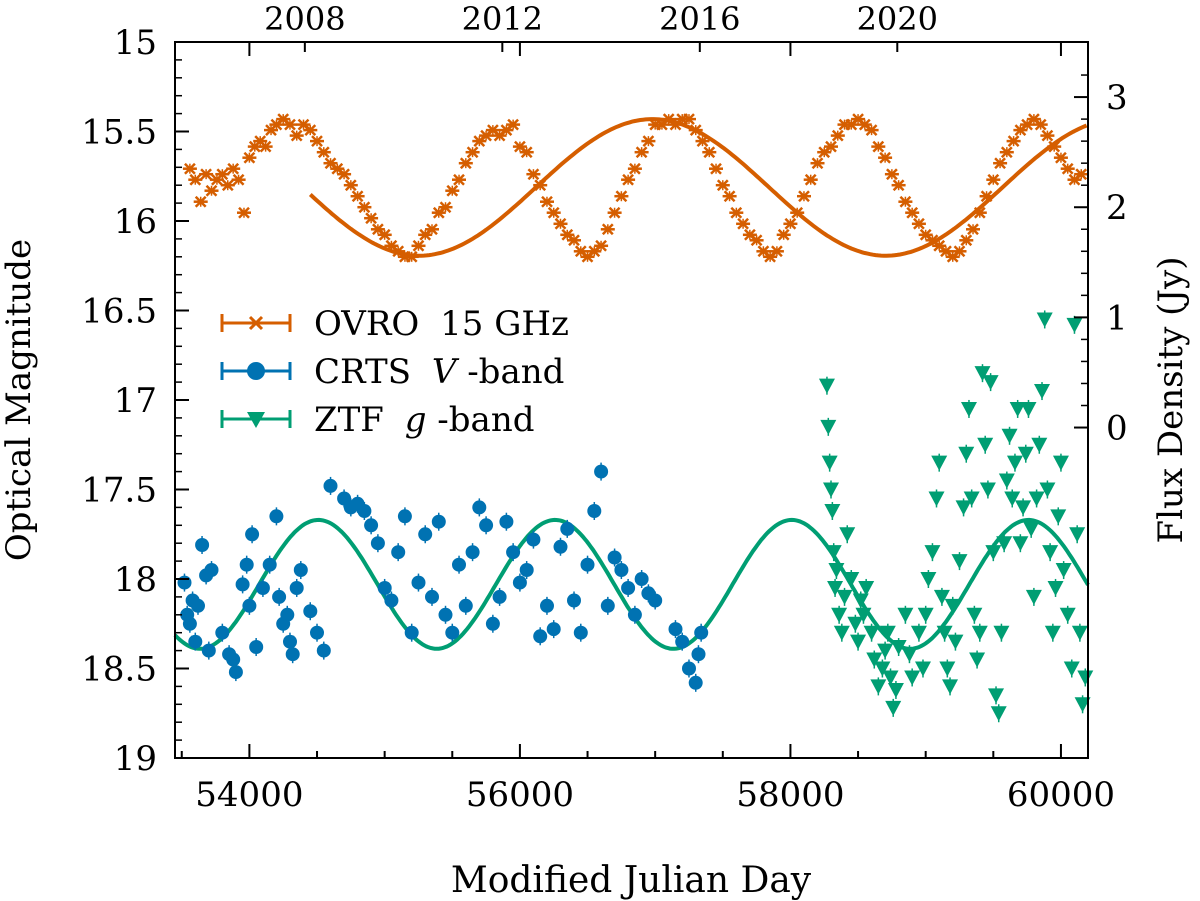  What do you see at coordinates (304, 19) in the screenshot?
I see `top-tick-label-0: 2008` at bounding box center [304, 19].